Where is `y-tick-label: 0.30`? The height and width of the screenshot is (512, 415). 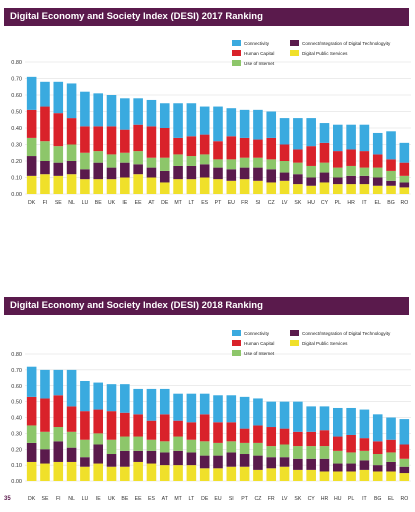 y-tick-label: 0.30 is located at coordinates (16, 434).